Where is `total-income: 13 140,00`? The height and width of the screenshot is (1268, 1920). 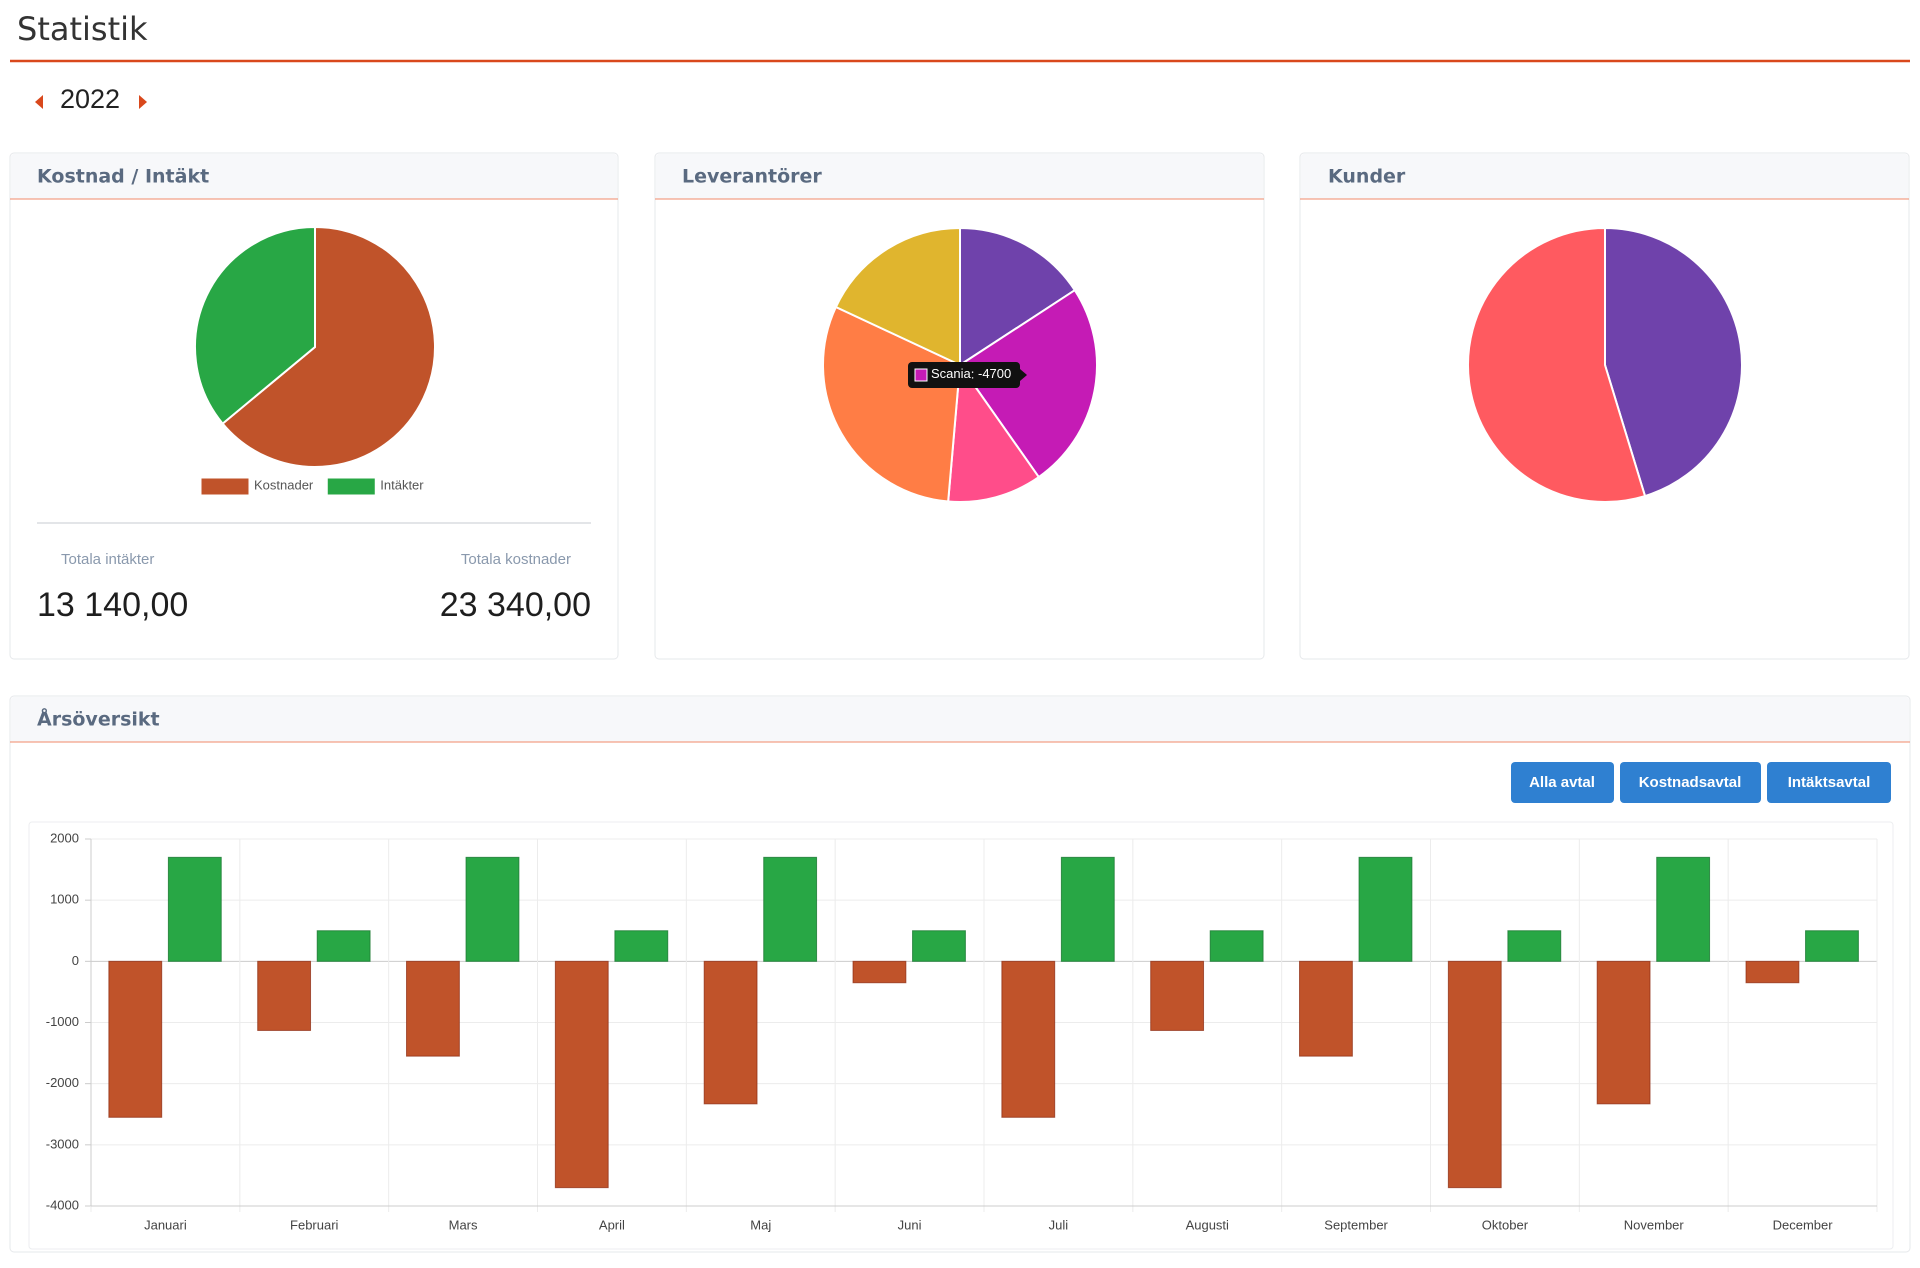
total-income: 13 140,00 is located at coordinates (112, 605).